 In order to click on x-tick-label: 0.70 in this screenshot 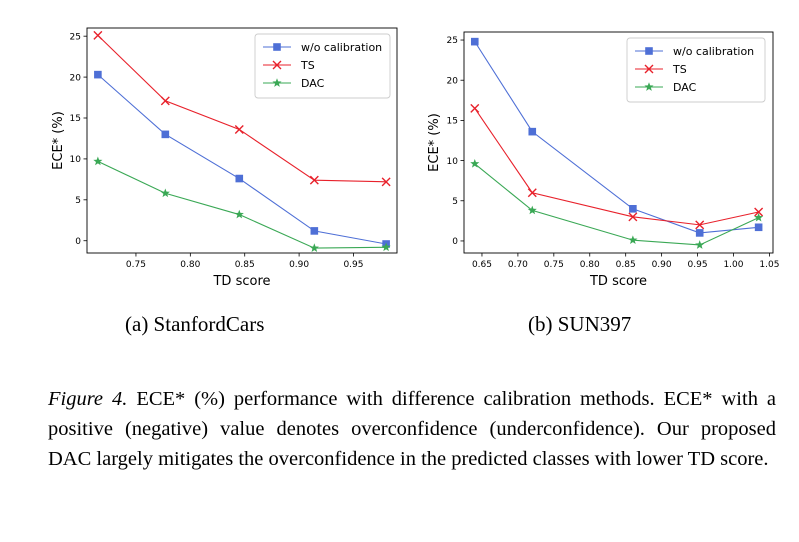, I will do `click(518, 265)`.